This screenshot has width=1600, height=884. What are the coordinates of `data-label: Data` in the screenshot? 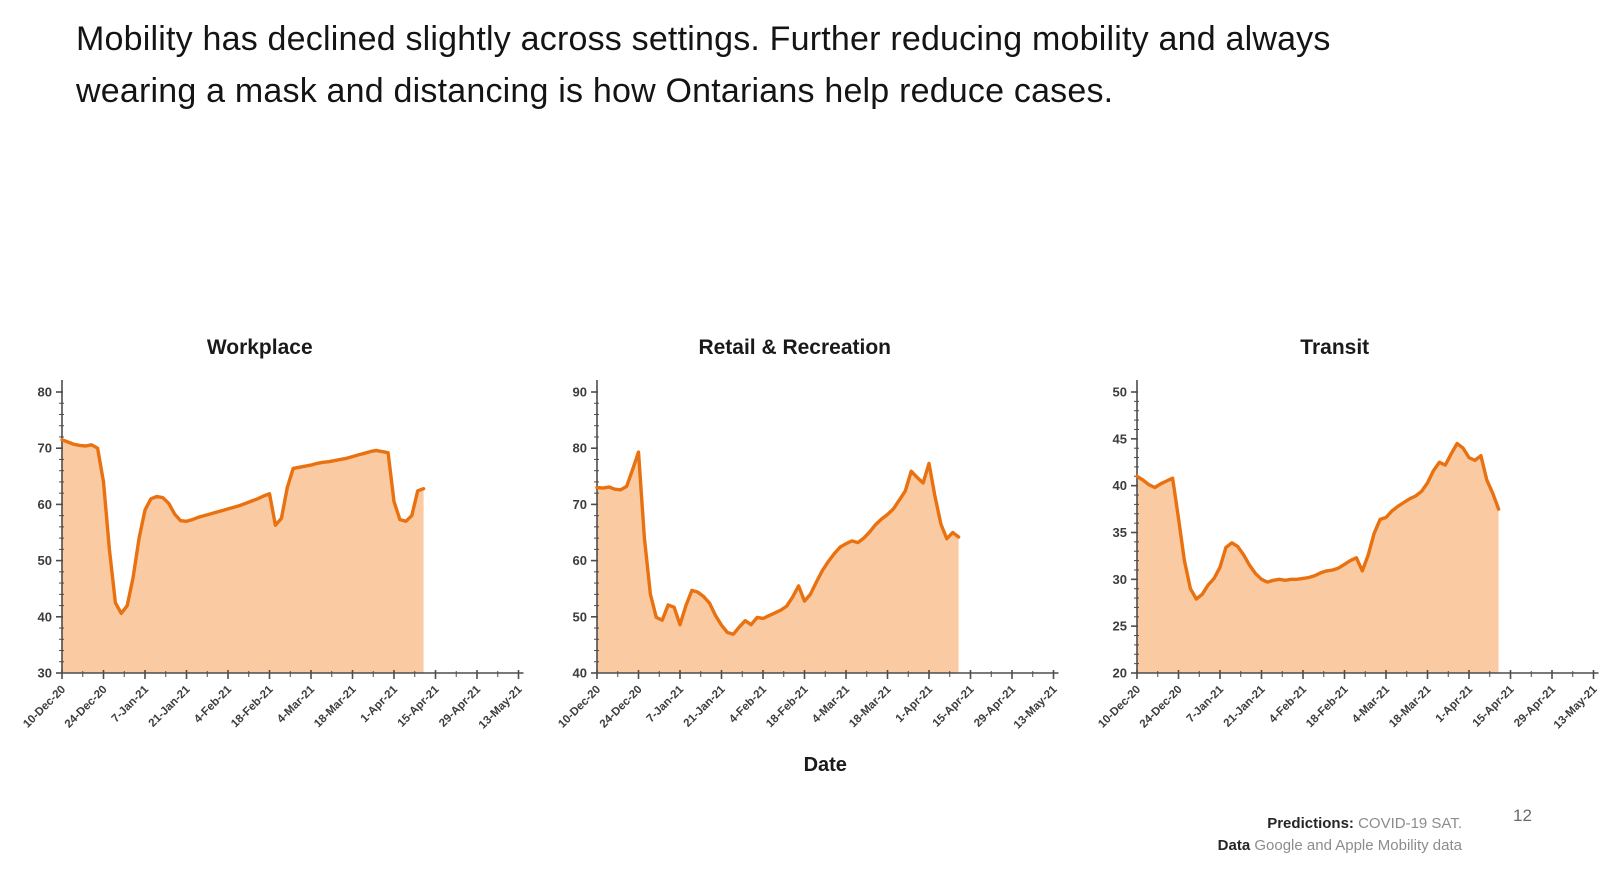 It's located at (1234, 845).